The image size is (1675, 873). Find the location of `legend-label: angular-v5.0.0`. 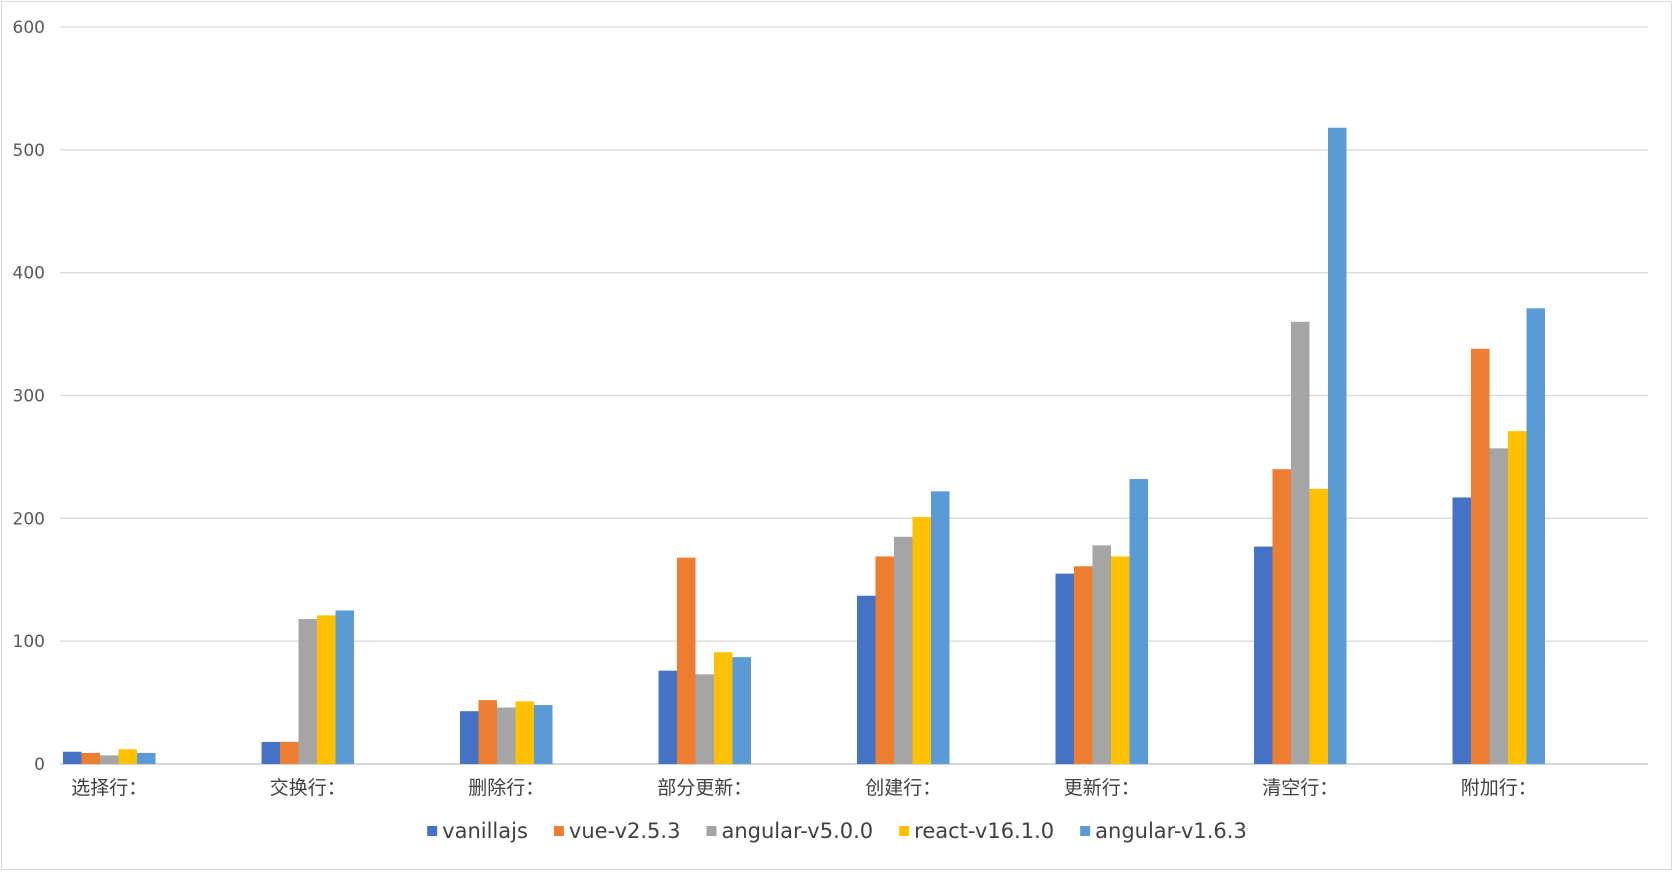

legend-label: angular-v5.0.0 is located at coordinates (797, 831).